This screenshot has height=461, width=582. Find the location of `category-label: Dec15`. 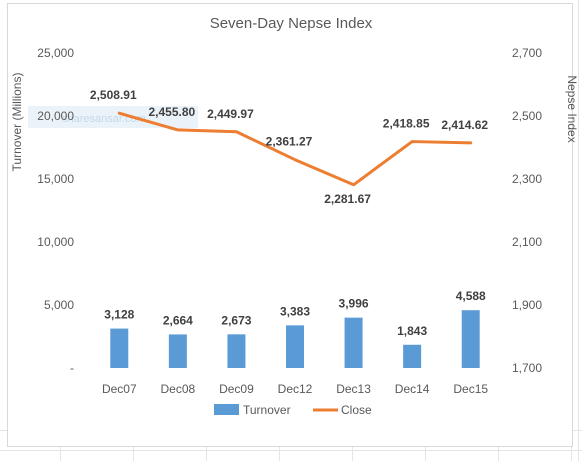

category-label: Dec15 is located at coordinates (470, 389).